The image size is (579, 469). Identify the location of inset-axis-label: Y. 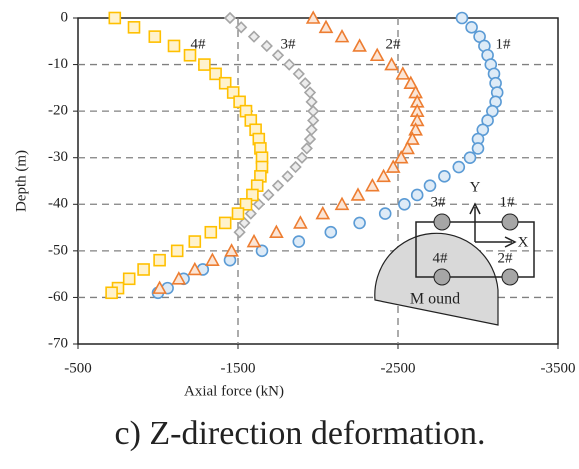
(475, 187).